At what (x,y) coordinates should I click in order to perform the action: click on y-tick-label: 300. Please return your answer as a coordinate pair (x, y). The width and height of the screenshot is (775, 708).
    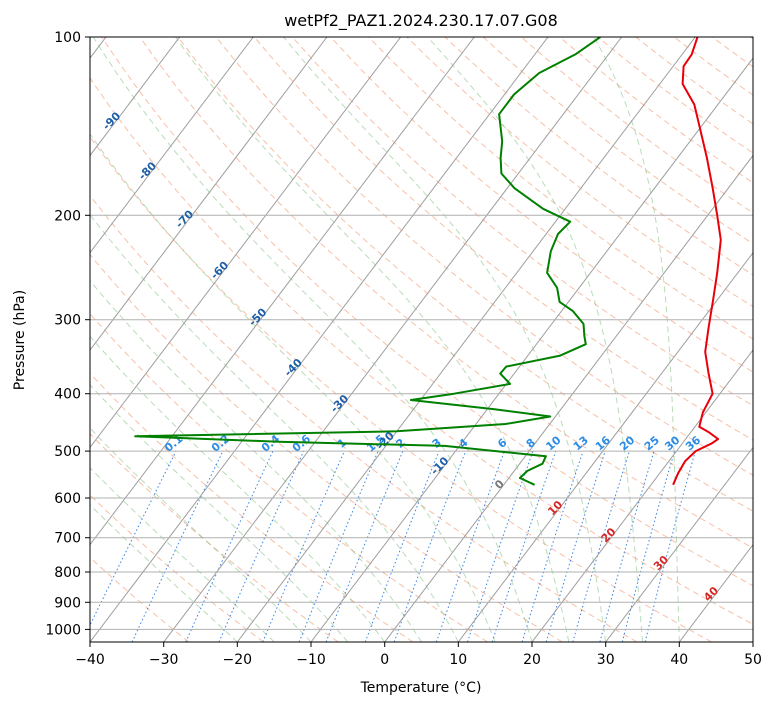
    Looking at the image, I should click on (67, 321).